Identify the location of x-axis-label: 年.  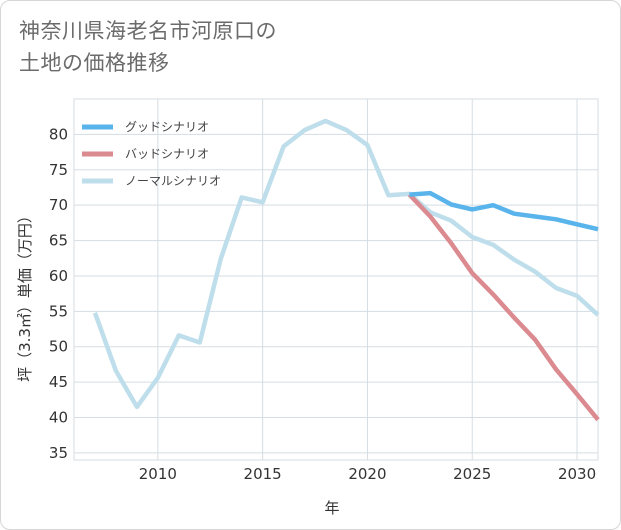
(331, 508).